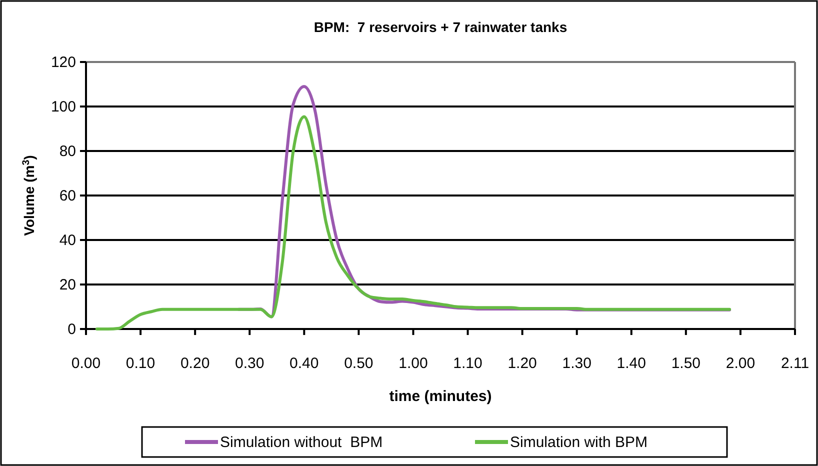  I want to click on y-tick-label: 100, so click(63, 107).